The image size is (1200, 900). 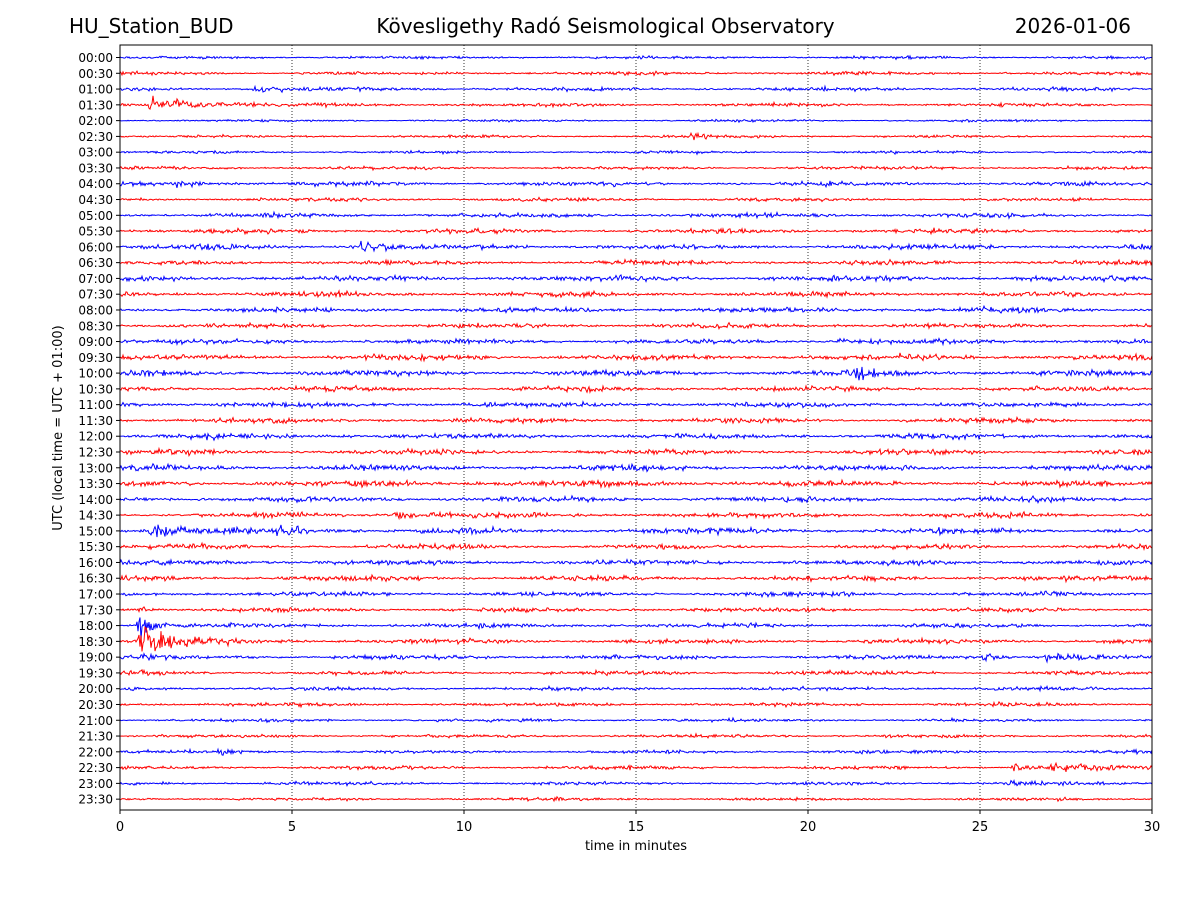 What do you see at coordinates (636, 846) in the screenshot?
I see `x-axis-label: time in minutes` at bounding box center [636, 846].